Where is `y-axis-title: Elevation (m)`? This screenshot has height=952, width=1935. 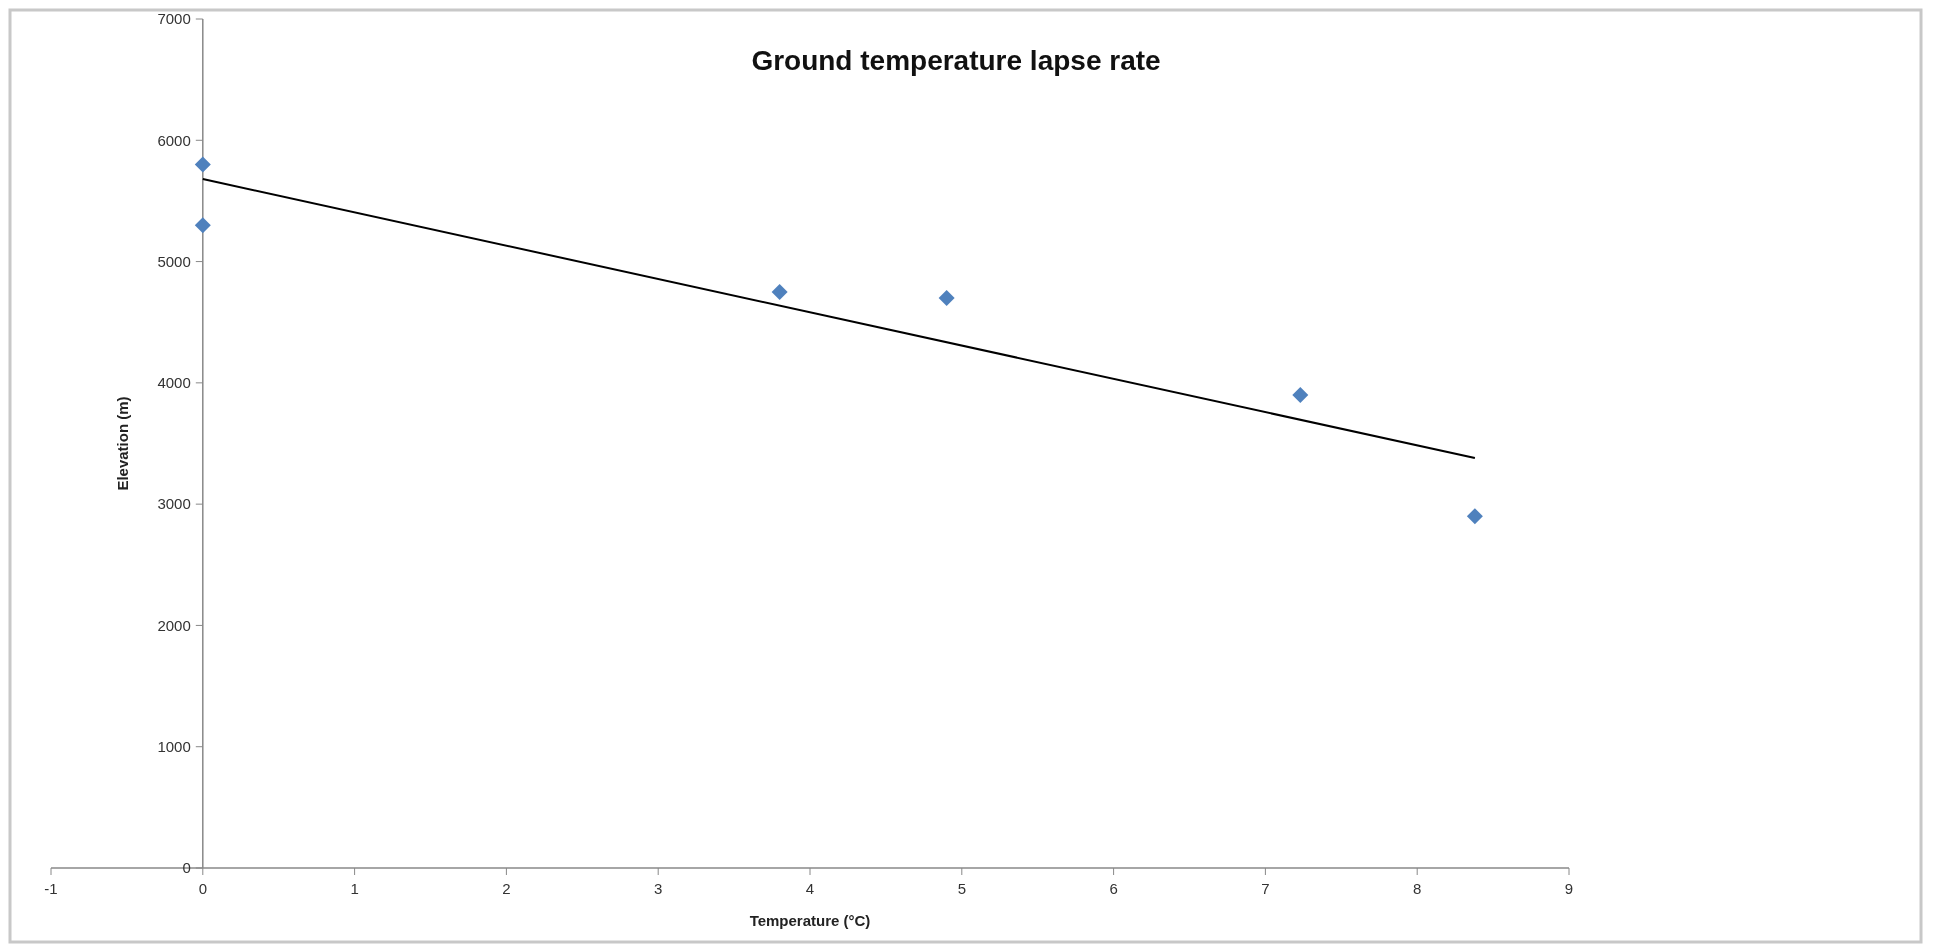 y-axis-title: Elevation (m) is located at coordinates (122, 443).